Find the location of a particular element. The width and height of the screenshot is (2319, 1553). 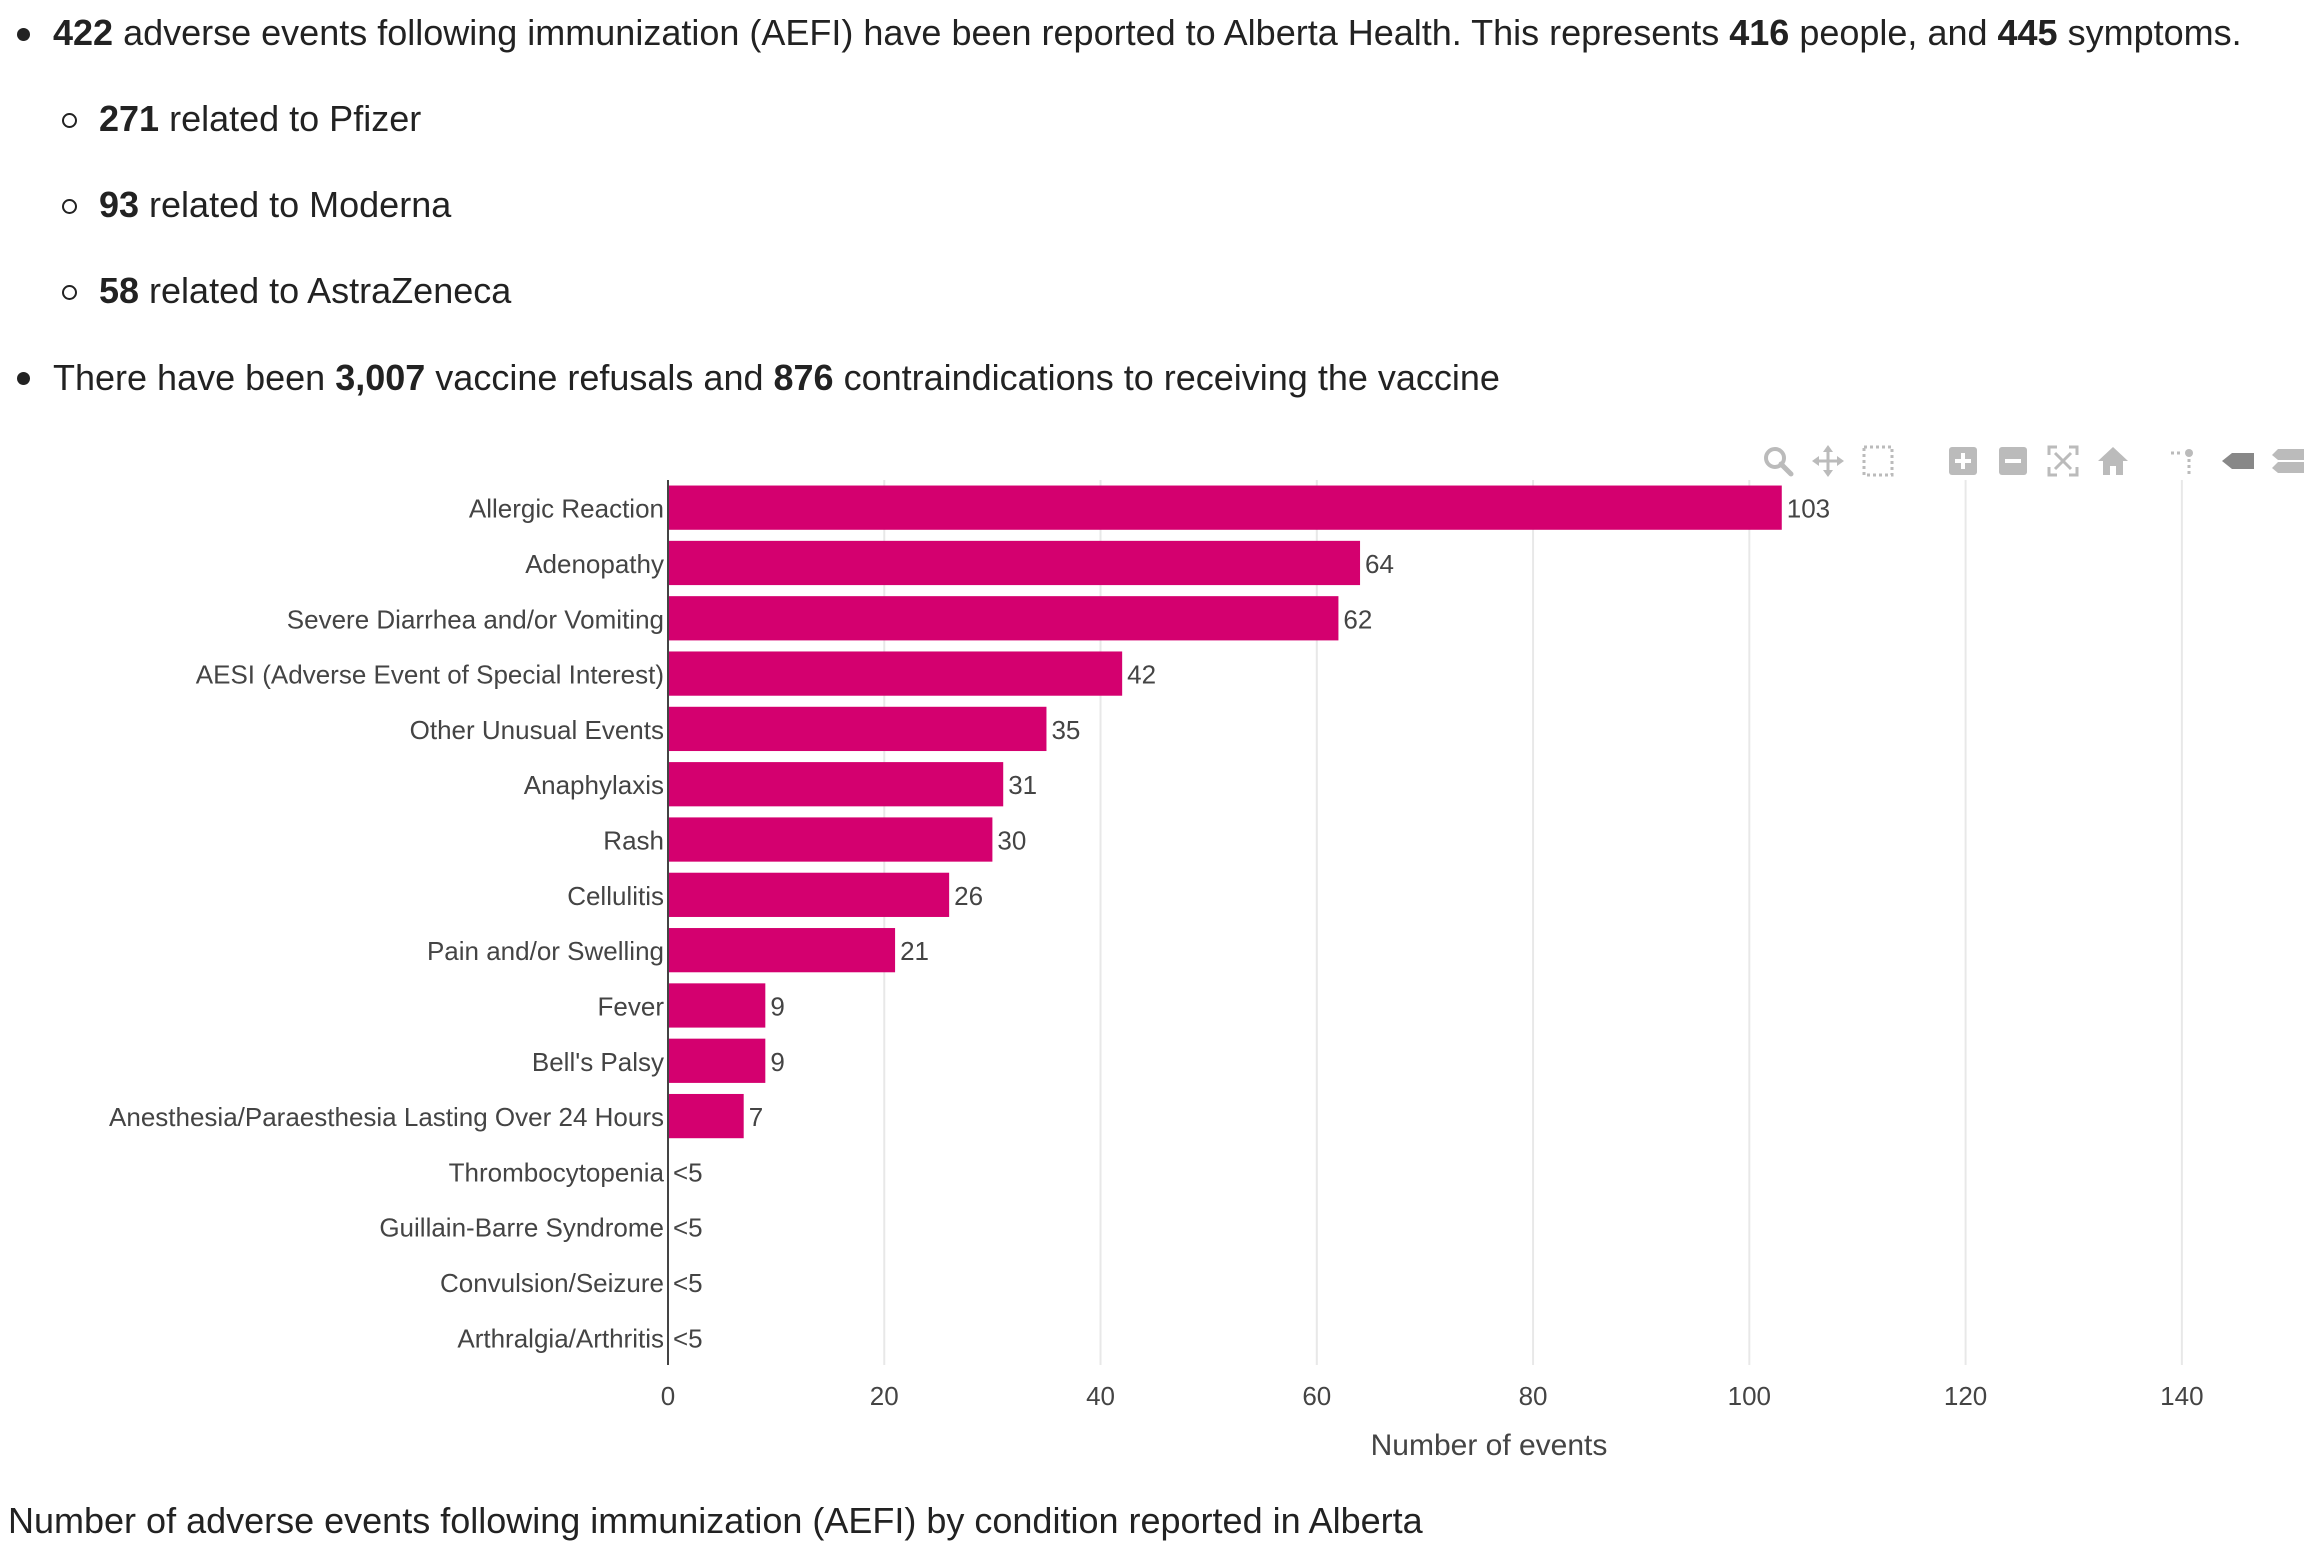

category-label: Bell's Palsy is located at coordinates (598, 1062).